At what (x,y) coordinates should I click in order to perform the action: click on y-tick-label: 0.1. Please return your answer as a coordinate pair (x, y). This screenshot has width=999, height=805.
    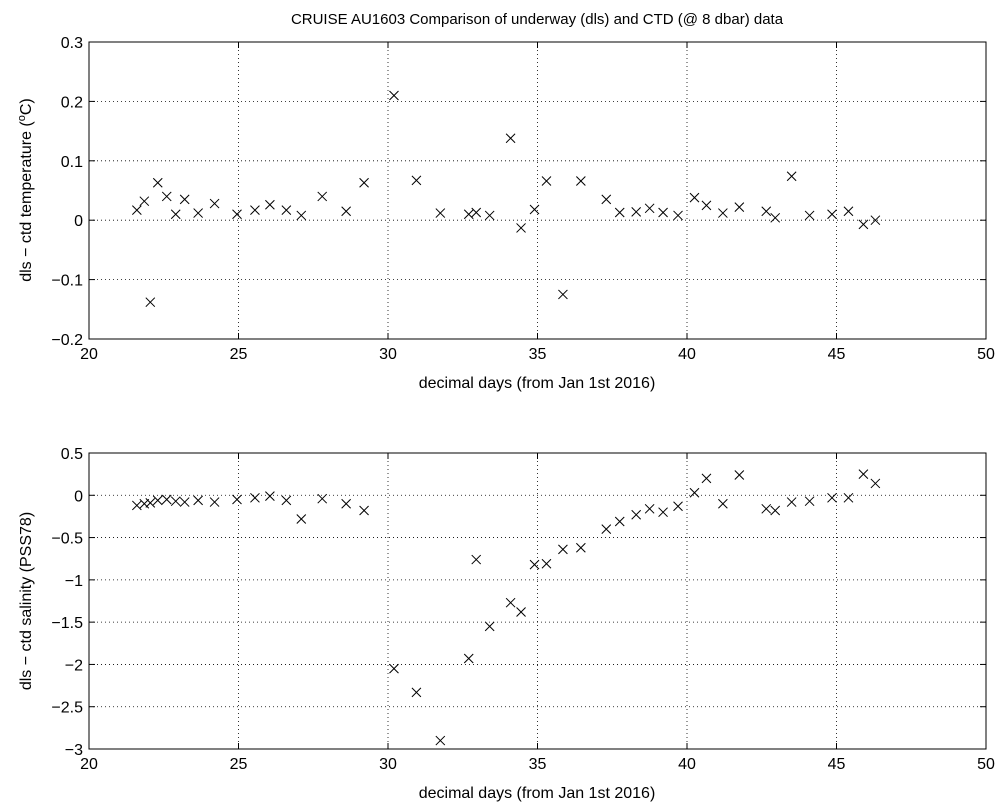
    Looking at the image, I should click on (72, 162).